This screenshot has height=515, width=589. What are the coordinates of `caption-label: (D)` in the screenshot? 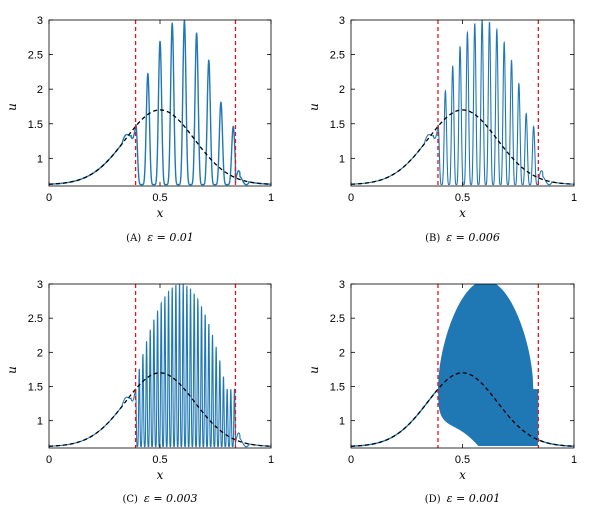 It's located at (433, 499).